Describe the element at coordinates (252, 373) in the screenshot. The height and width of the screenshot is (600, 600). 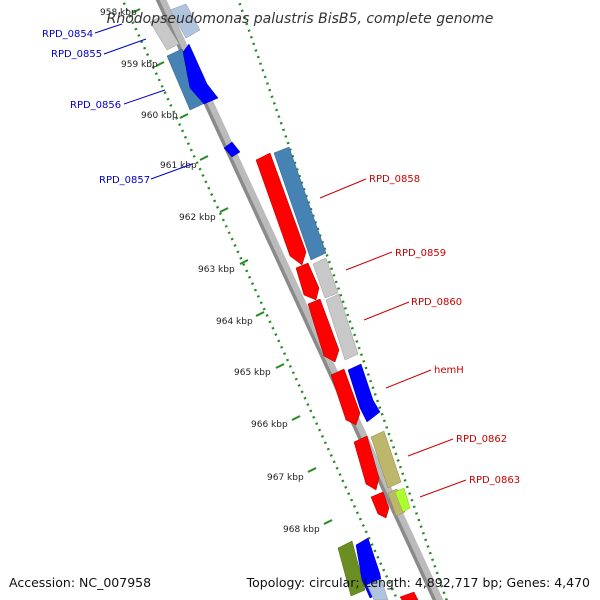
I see `tick-label: 965 kbp` at that location.